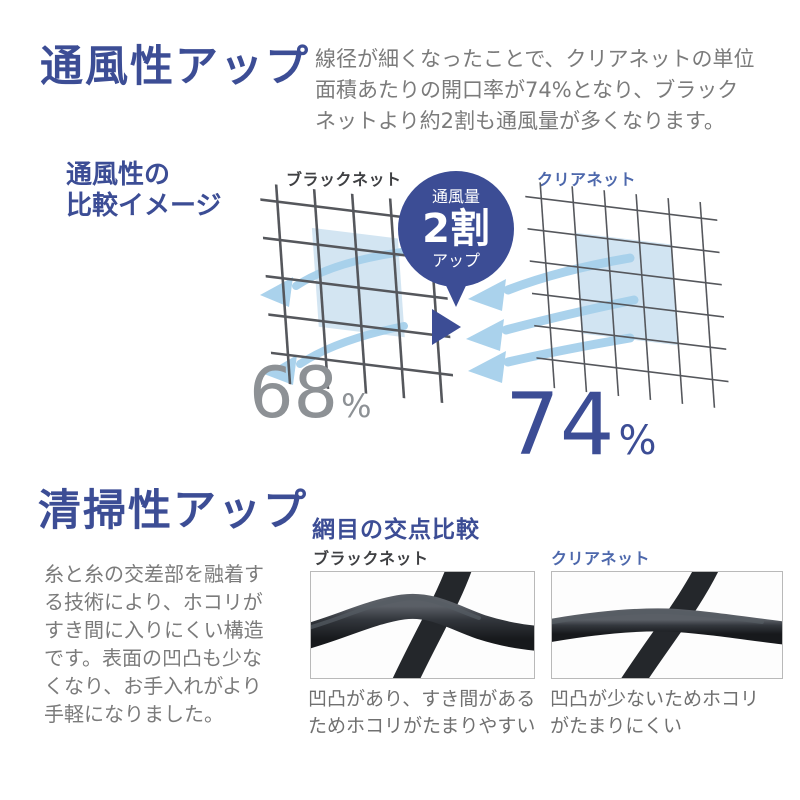 Image resolution: width=800 pixels, height=800 pixels. What do you see at coordinates (294, 393) in the screenshot?
I see `black-net-percent-value: 68` at bounding box center [294, 393].